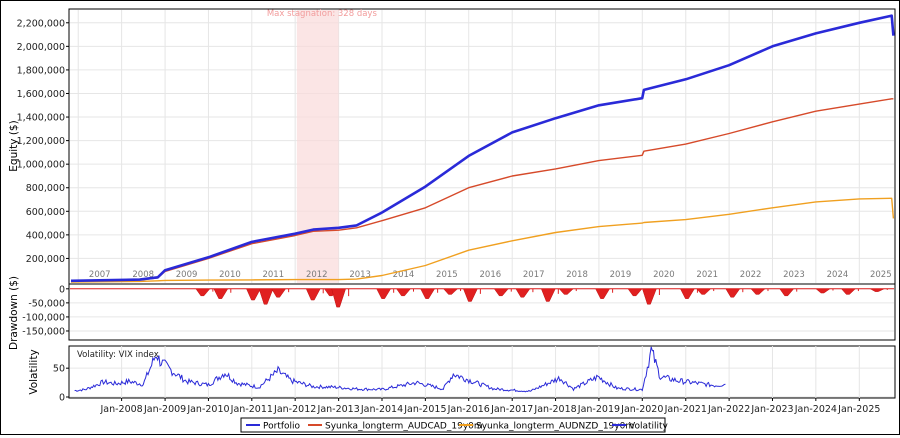 The image size is (900, 438). I want to click on equity-year-label: 2009, so click(187, 275).